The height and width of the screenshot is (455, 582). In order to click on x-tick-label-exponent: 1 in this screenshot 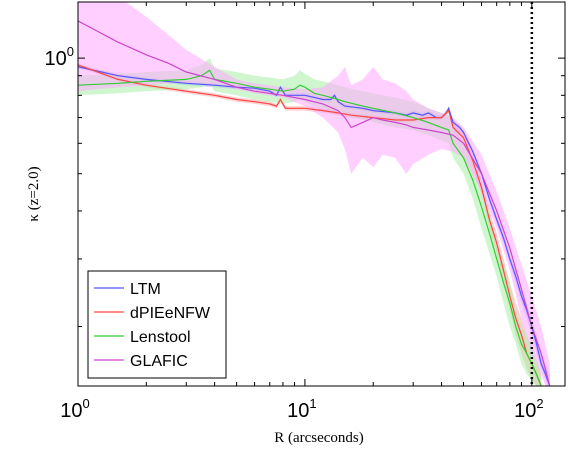, I will do `click(312, 403)`.